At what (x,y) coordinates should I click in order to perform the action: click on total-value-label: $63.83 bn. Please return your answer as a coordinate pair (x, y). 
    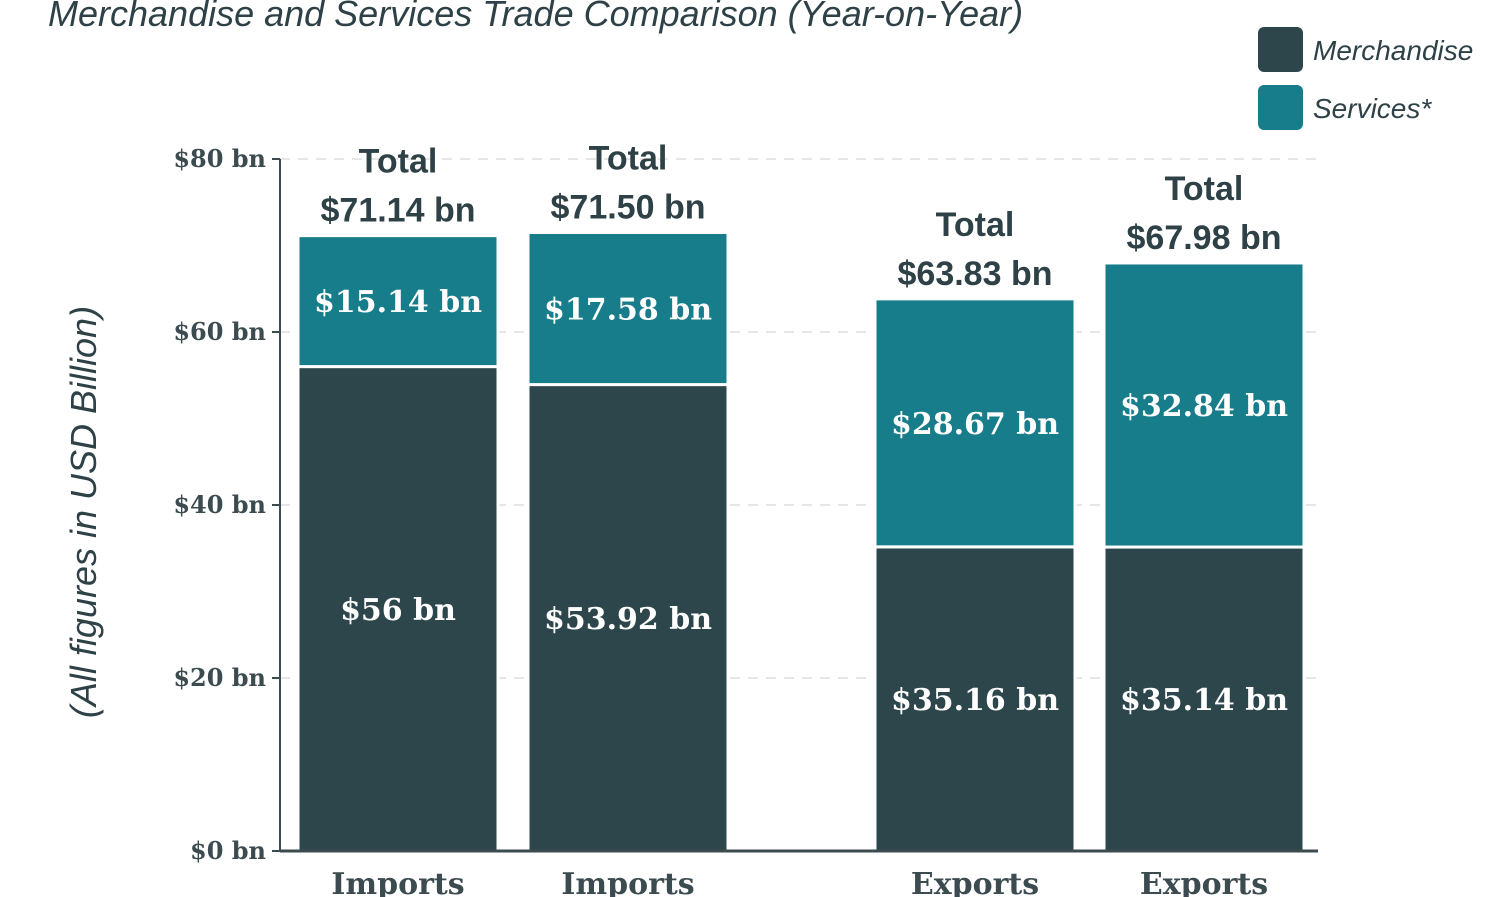
    Looking at the image, I should click on (975, 274).